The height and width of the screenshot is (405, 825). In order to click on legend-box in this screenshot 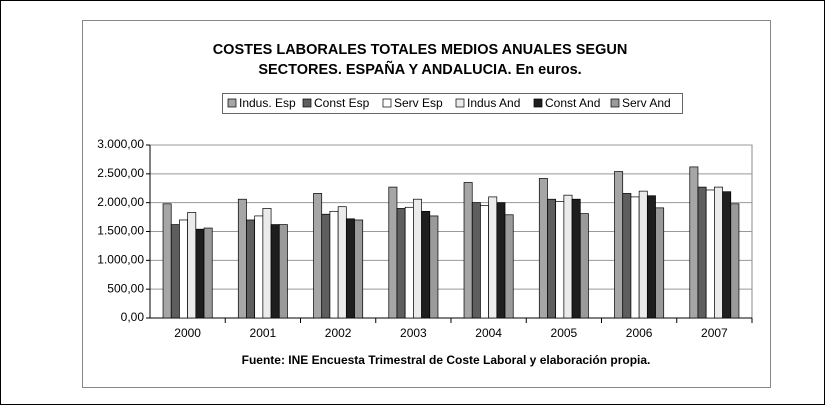, I will do `click(452, 103)`.